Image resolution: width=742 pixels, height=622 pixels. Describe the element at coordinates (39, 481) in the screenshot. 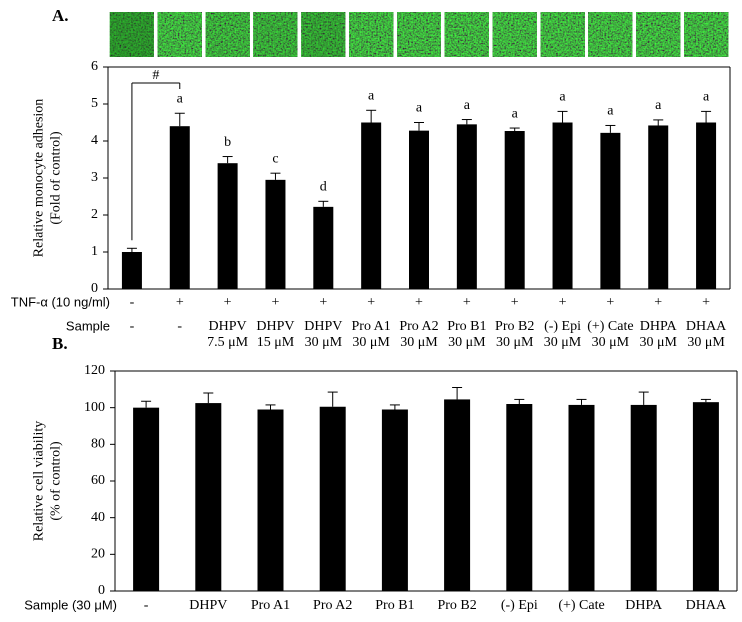

I see `y-axis-label-line: Relative cell viability` at that location.